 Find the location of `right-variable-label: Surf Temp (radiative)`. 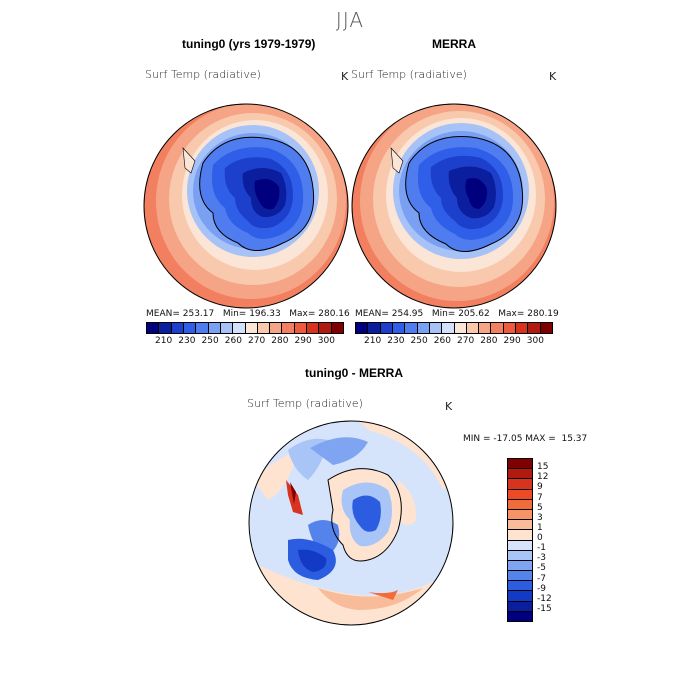

right-variable-label: Surf Temp (radiative) is located at coordinates (409, 74).